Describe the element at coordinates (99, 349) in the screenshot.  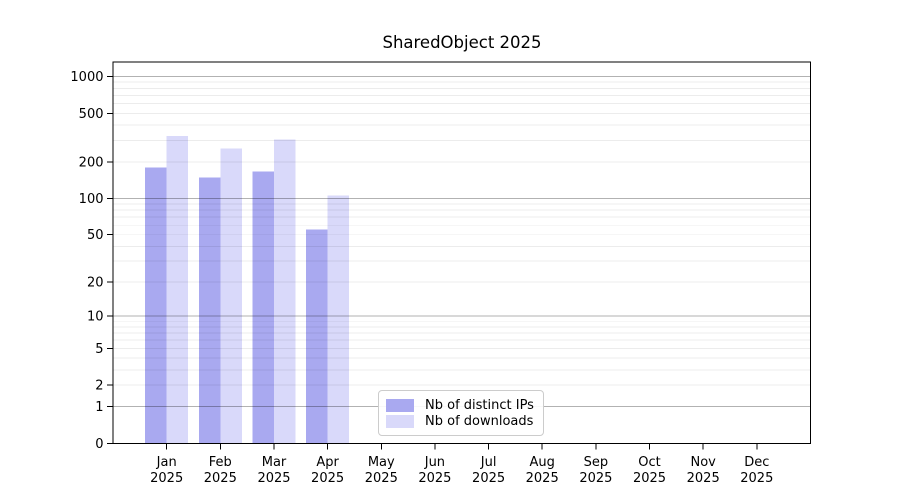
I see `y-tick-label-5: 5` at that location.